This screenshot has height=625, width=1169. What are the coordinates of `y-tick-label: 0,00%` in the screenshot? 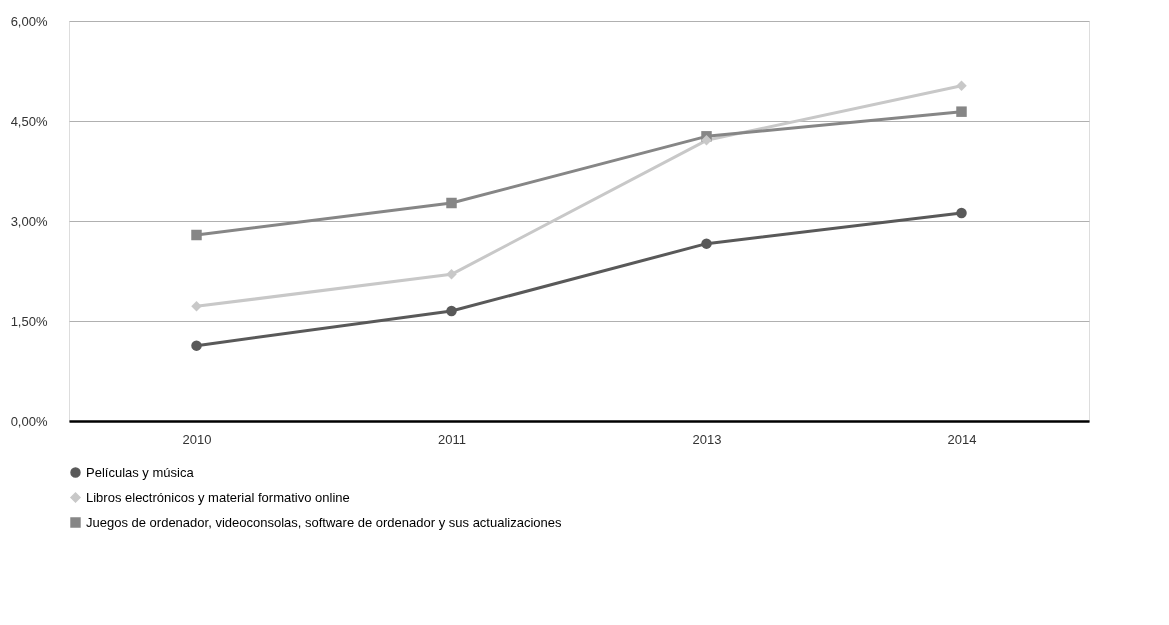 It's located at (29, 421).